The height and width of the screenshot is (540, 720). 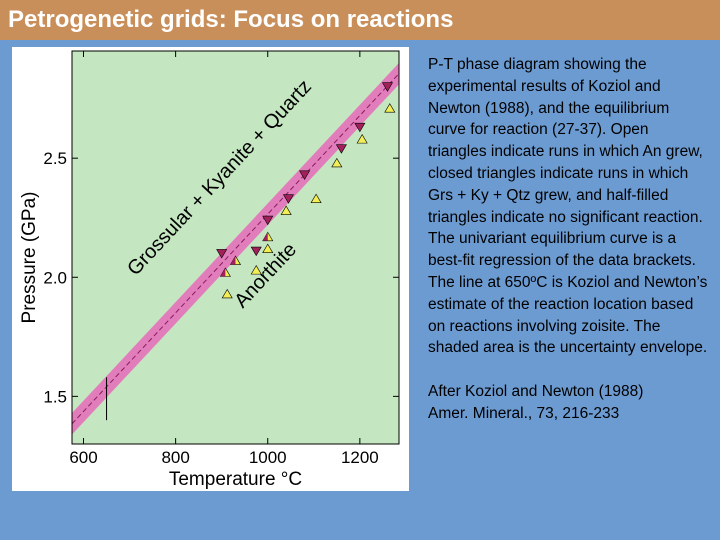 I want to click on x-axis-label: Temperature °C, so click(x=235, y=479).